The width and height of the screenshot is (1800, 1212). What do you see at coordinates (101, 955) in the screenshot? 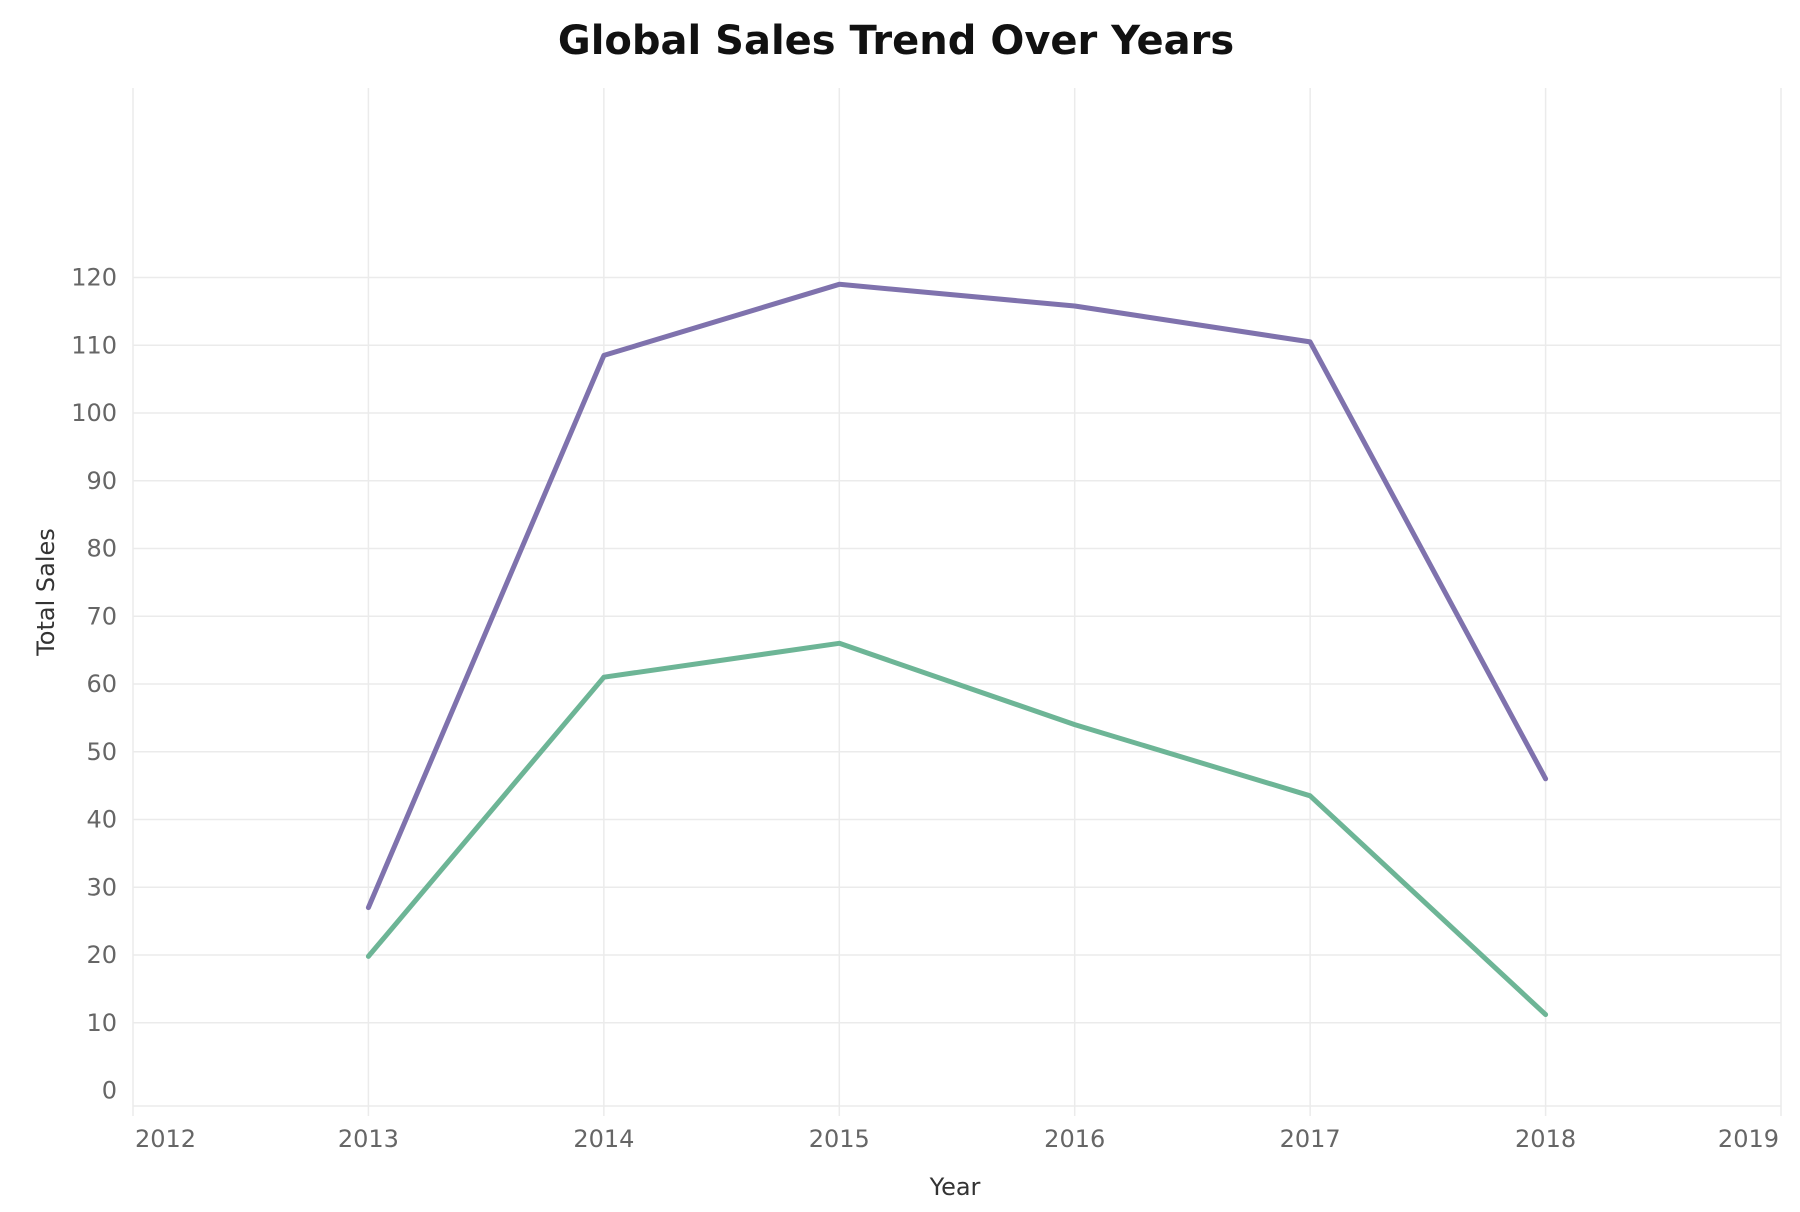
I see `y-tick-label: 20` at bounding box center [101, 955].